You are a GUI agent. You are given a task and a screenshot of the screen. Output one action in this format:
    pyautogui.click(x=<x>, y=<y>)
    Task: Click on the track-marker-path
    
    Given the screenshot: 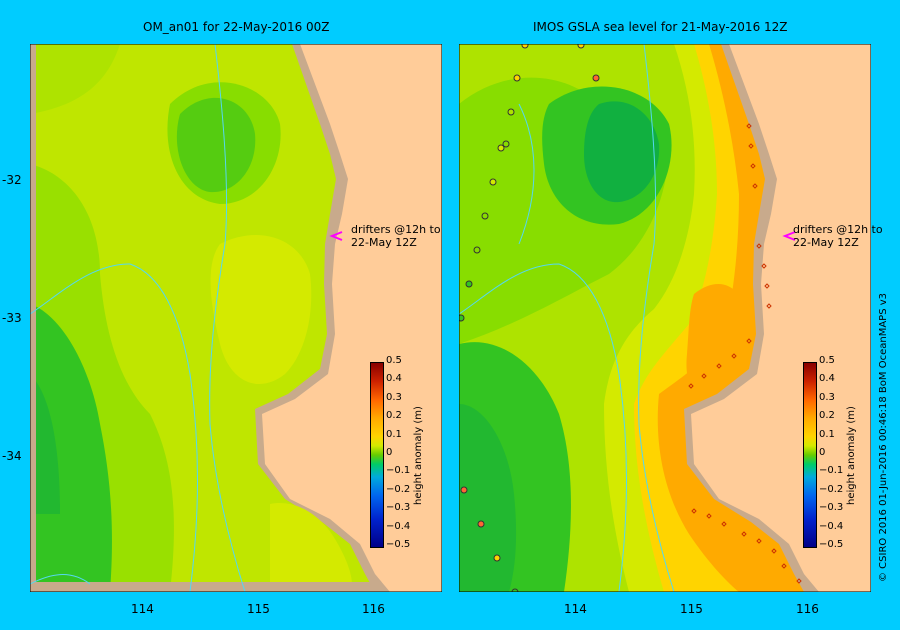 What is the action you would take?
    pyautogui.click(x=745, y=353)
    